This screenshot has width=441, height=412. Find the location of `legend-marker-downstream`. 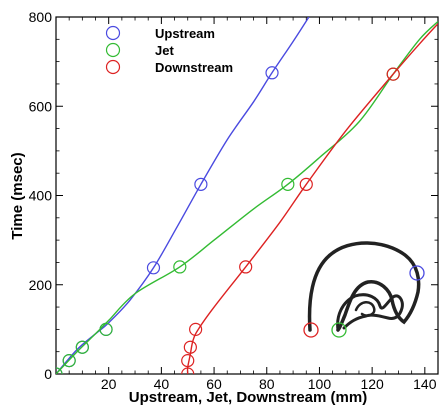

legend-marker-downstream is located at coordinates (113, 67).